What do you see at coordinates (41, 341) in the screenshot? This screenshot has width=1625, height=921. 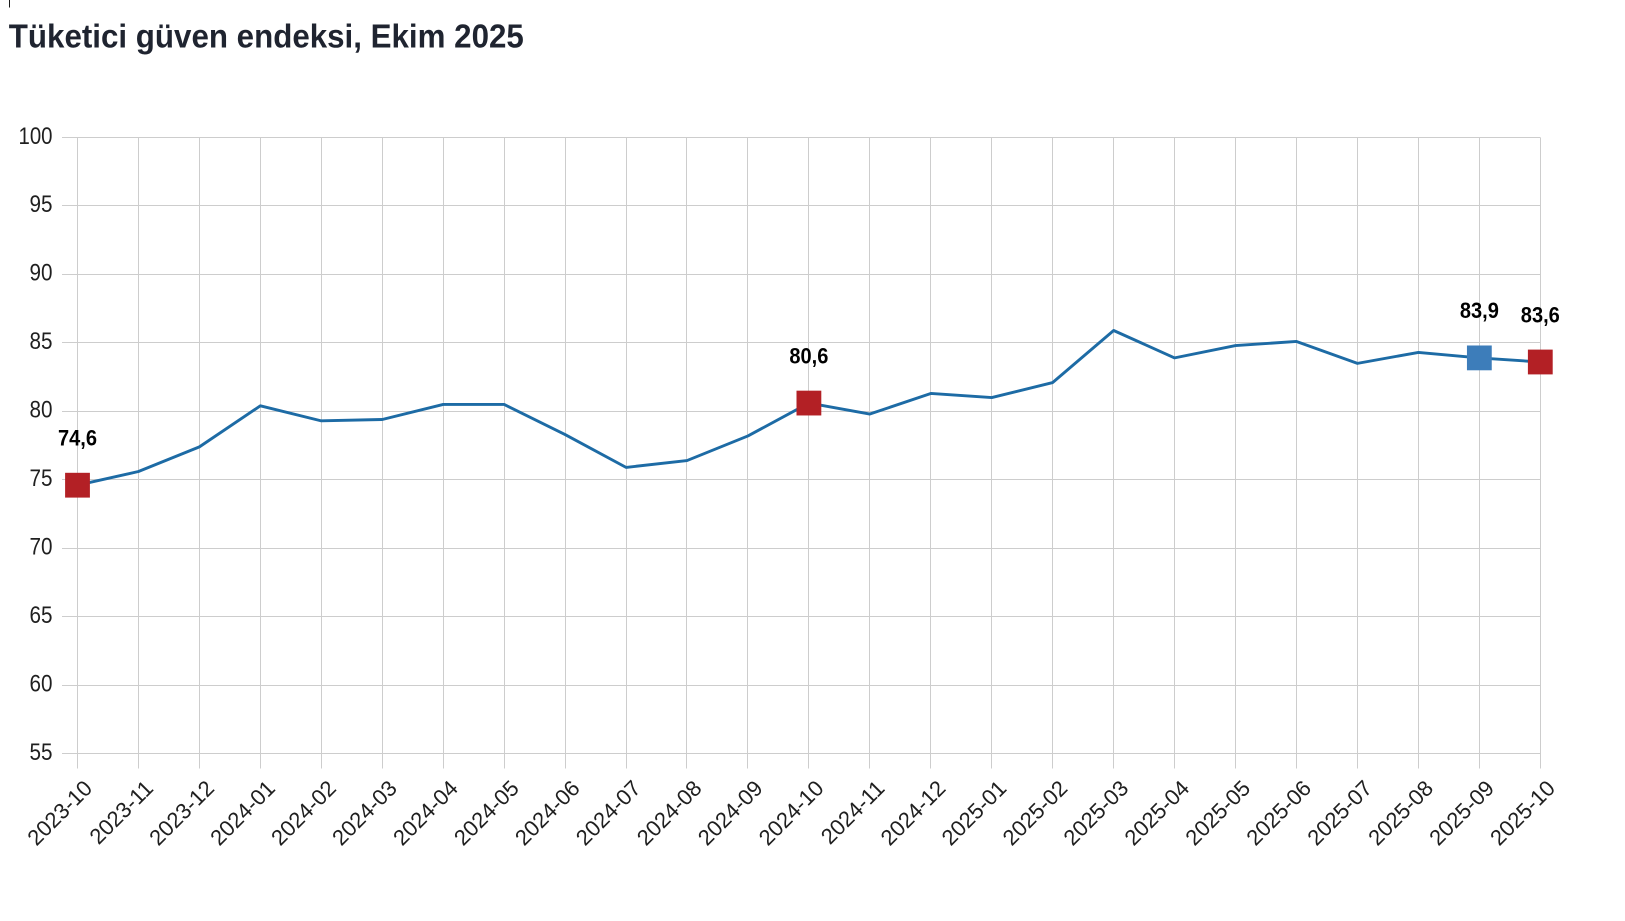 I see `svg-text: 85` at bounding box center [41, 341].